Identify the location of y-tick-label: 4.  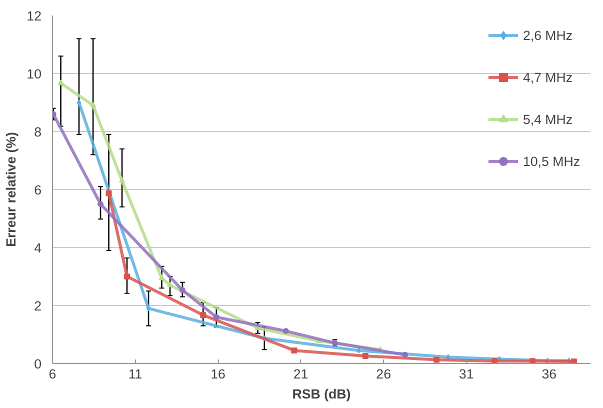
(38, 248).